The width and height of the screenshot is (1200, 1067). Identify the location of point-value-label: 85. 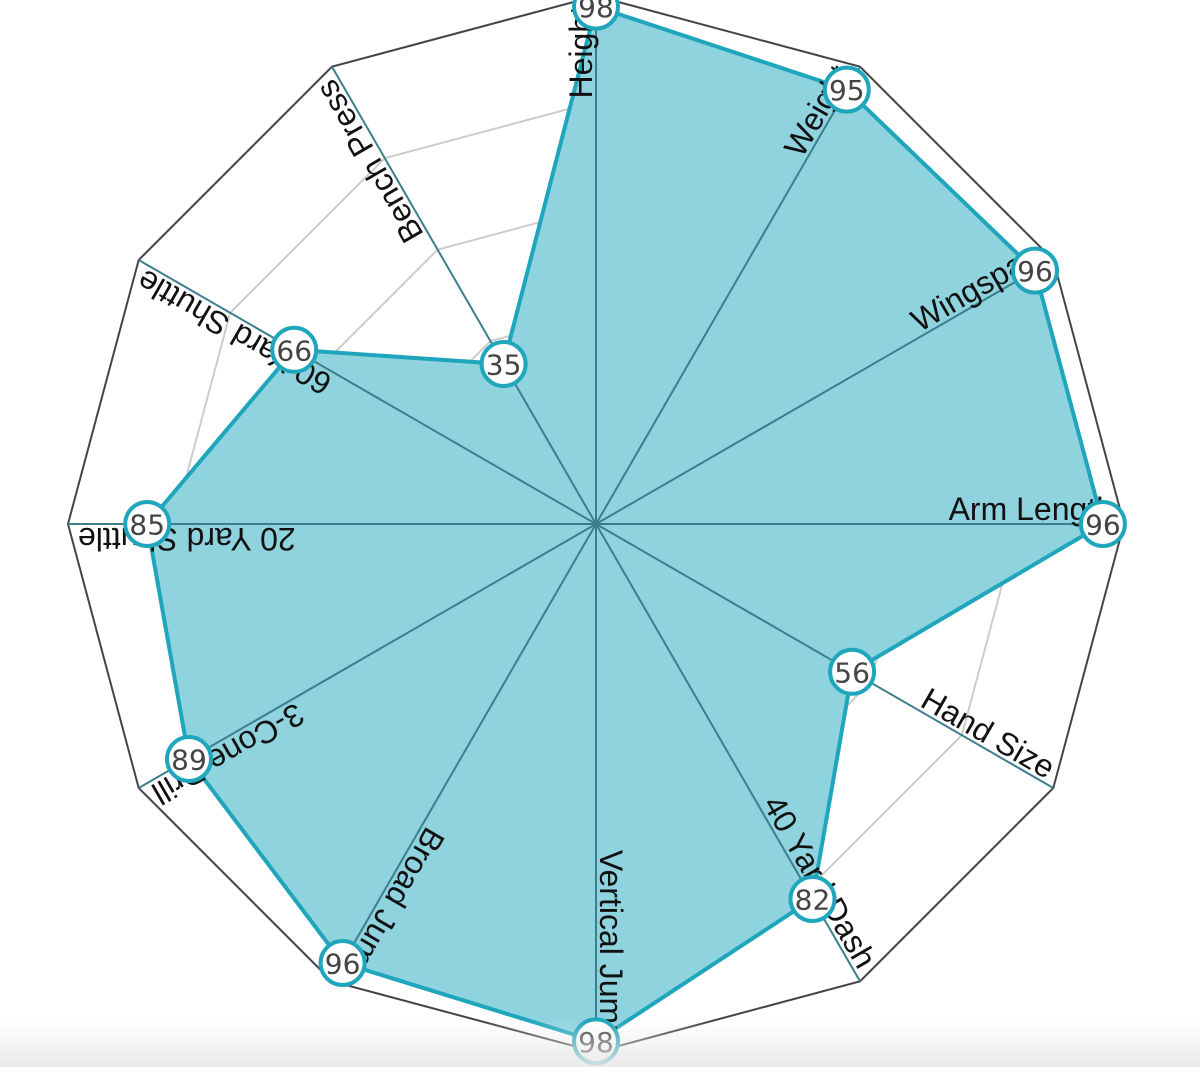
(147, 525).